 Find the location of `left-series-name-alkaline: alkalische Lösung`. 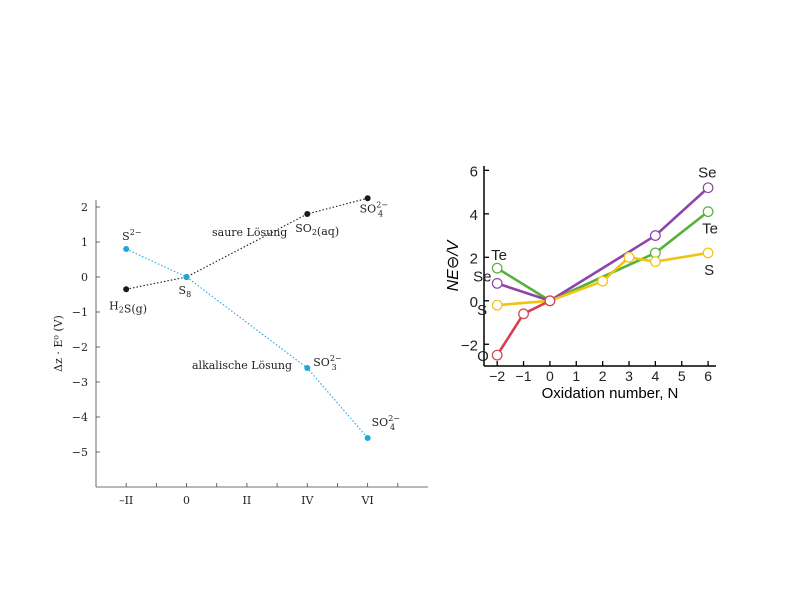

left-series-name-alkaline: alkalische Lösung is located at coordinates (242, 365).